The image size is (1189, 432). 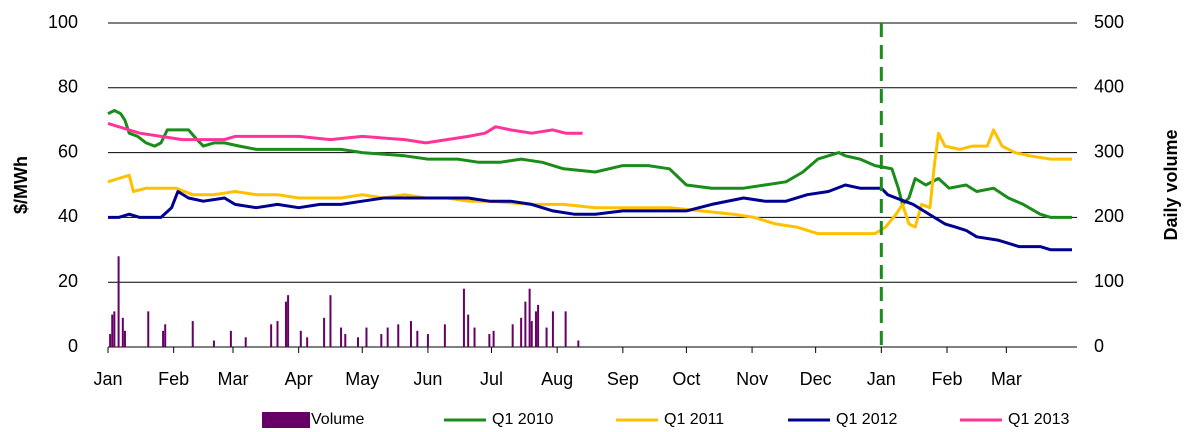 What do you see at coordinates (752, 379) in the screenshot?
I see `x-tick-label: Nov` at bounding box center [752, 379].